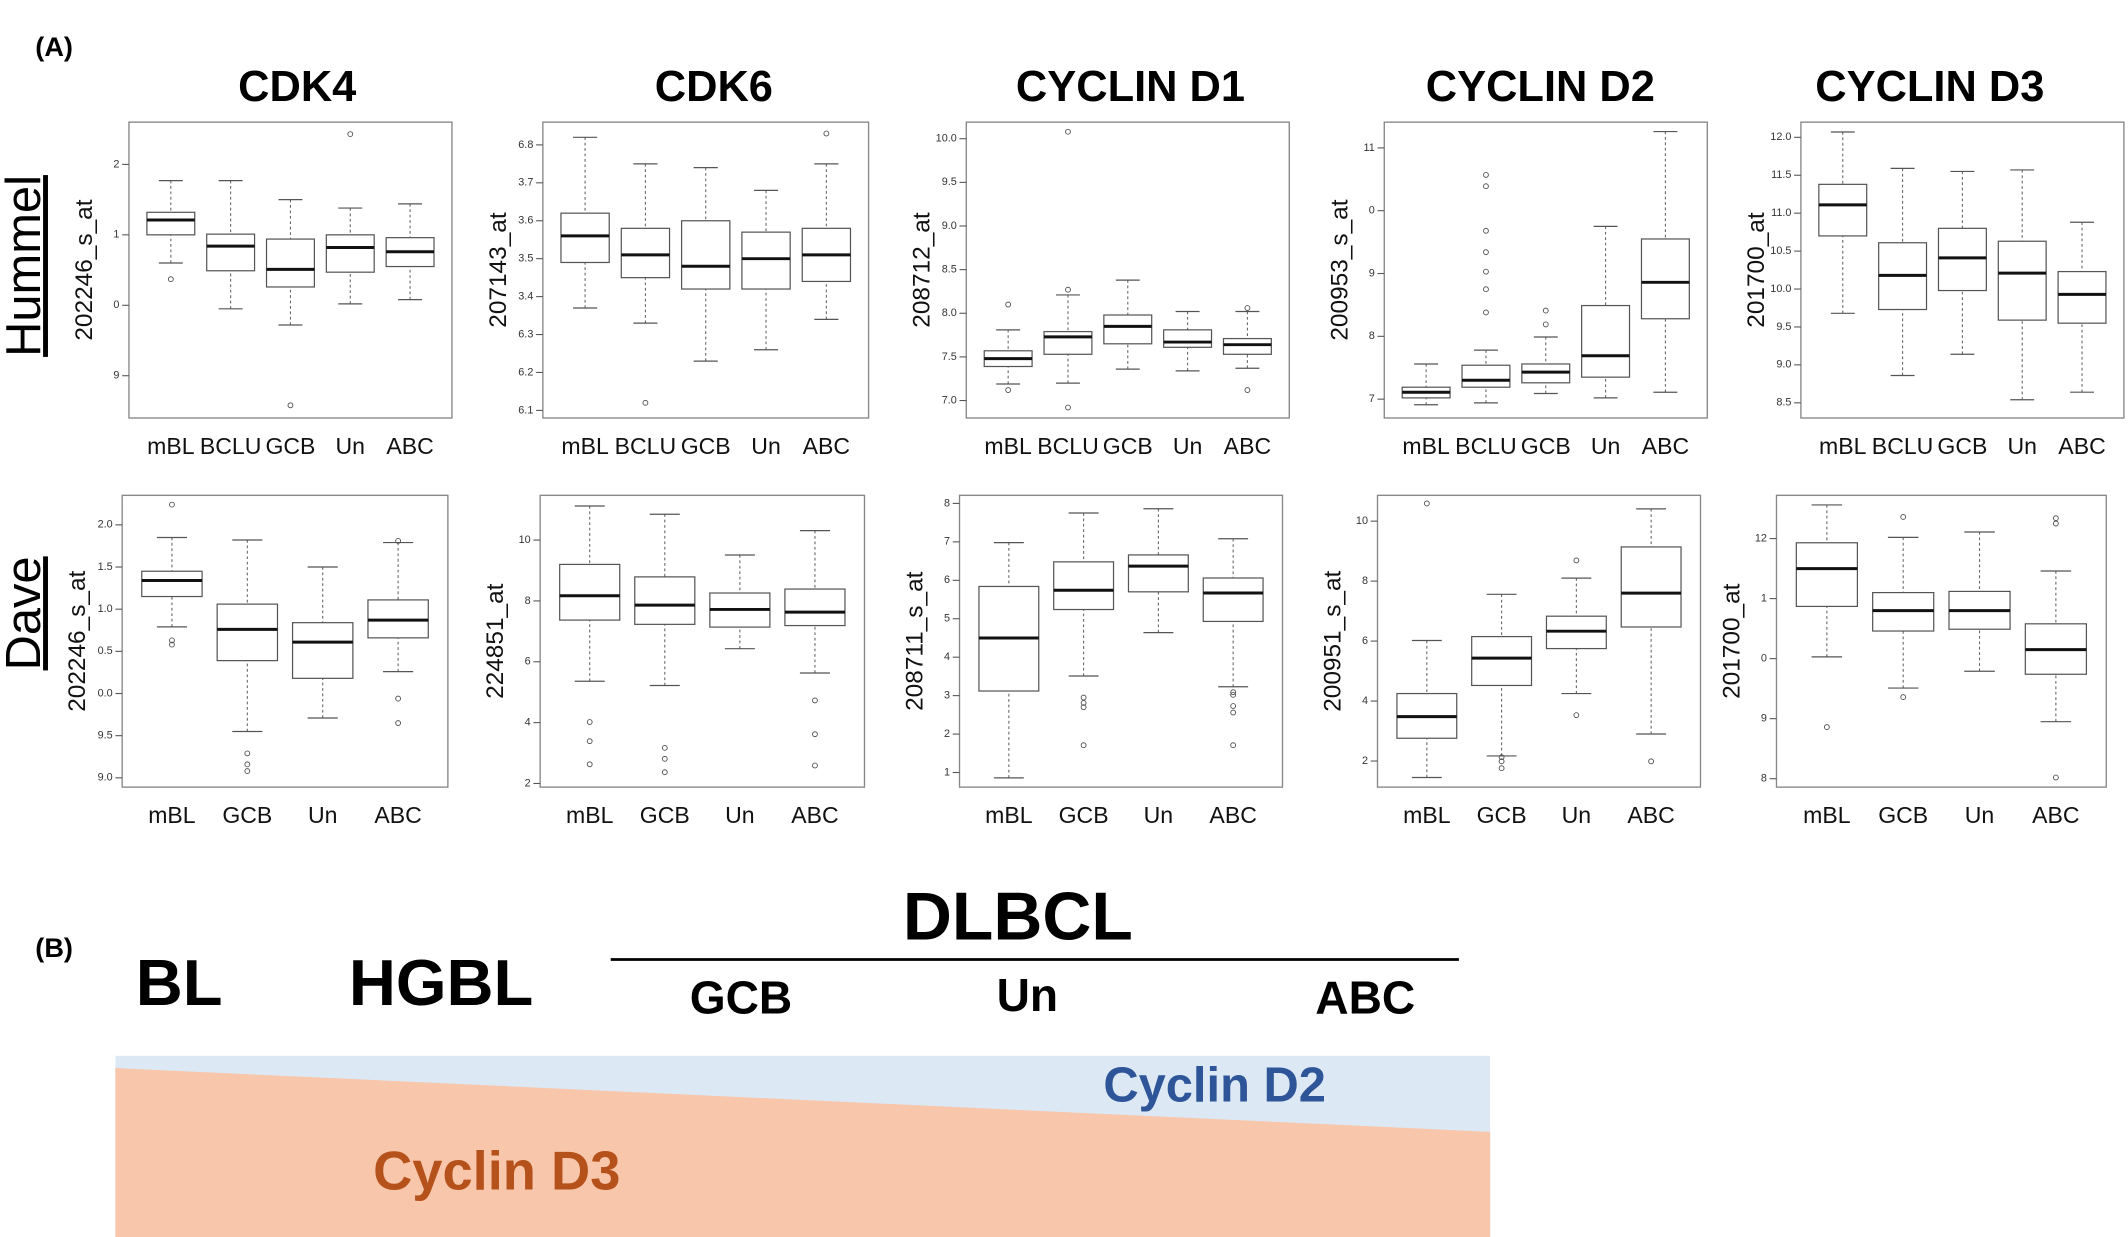 The height and width of the screenshot is (1237, 2128). I want to click on y-axis-label: 208712_at, so click(921, 270).